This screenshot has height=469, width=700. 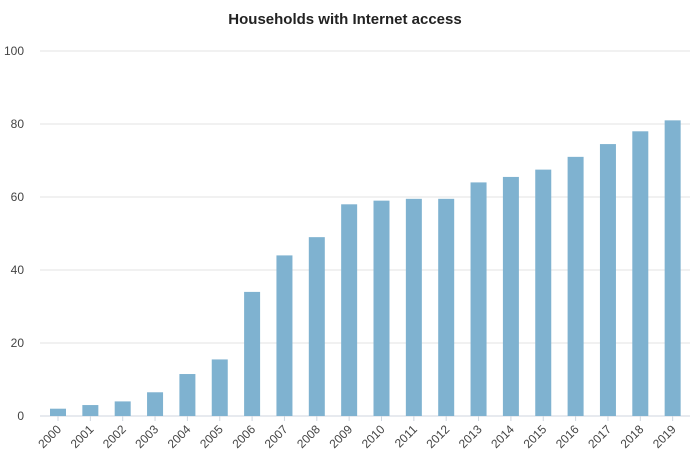 I want to click on y-tick-label: 0, so click(x=20, y=416).